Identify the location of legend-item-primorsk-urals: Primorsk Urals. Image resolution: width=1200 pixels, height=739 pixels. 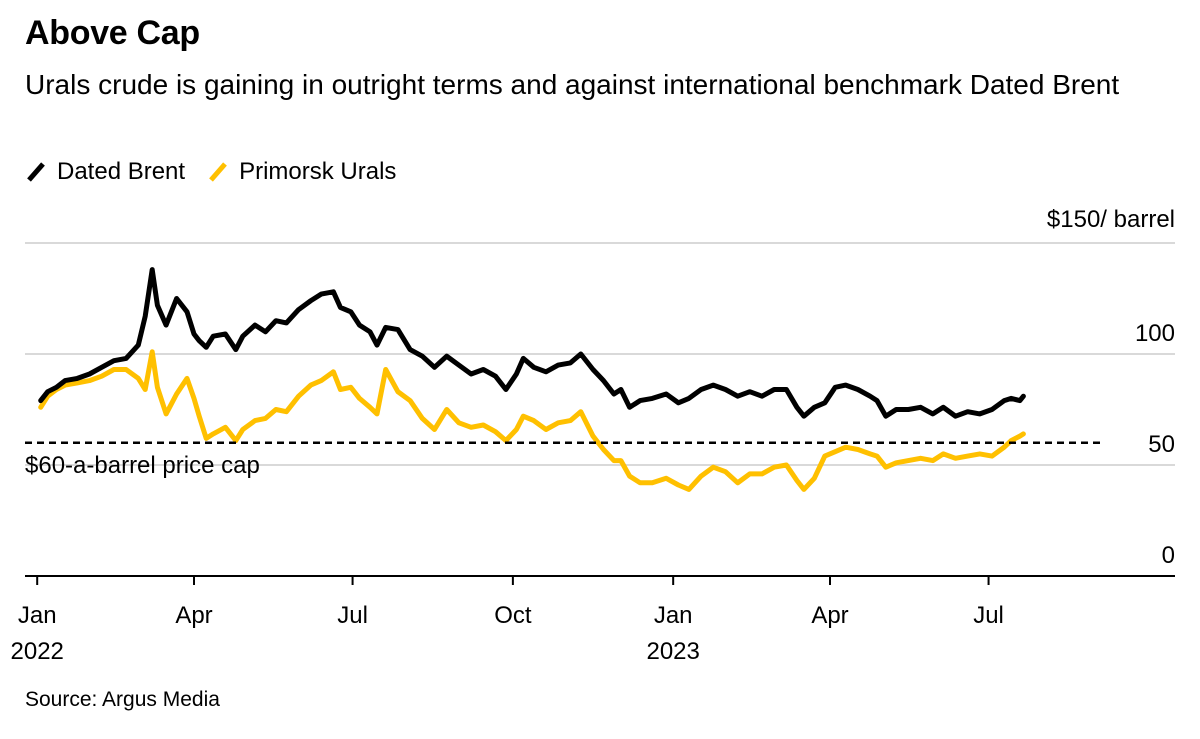
(301, 172).